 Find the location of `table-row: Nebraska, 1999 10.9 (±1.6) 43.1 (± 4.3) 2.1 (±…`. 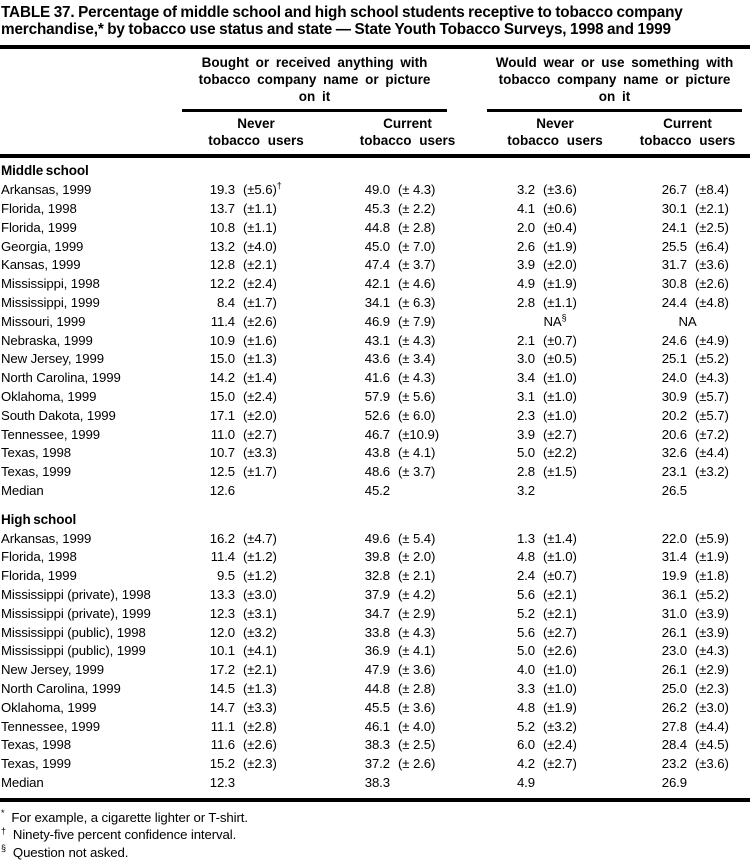

table-row: Nebraska, 1999 10.9 (±1.6) 43.1 (± 4.3) 2.1 (±… is located at coordinates (375, 341).